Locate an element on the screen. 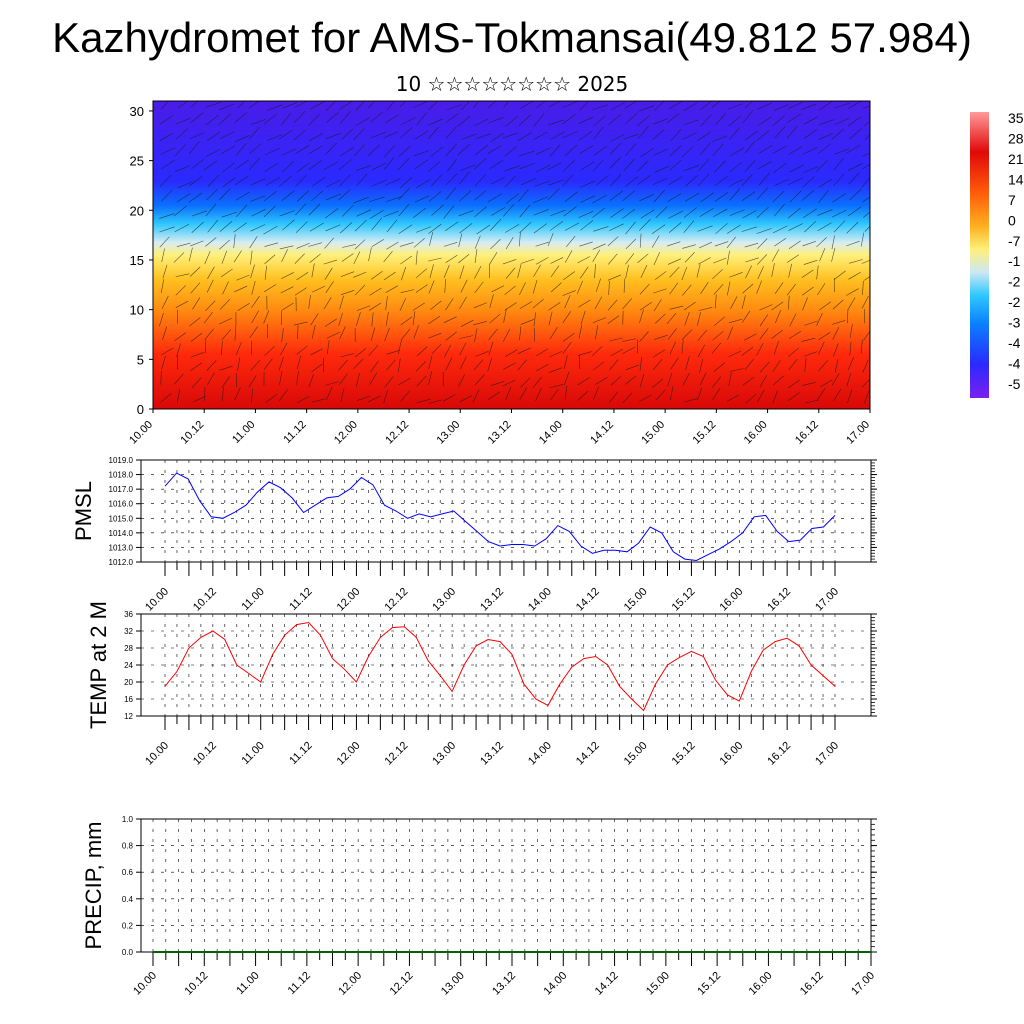 This screenshot has width=1024, height=1024. y-tick-label: 0.4 is located at coordinates (128, 899).